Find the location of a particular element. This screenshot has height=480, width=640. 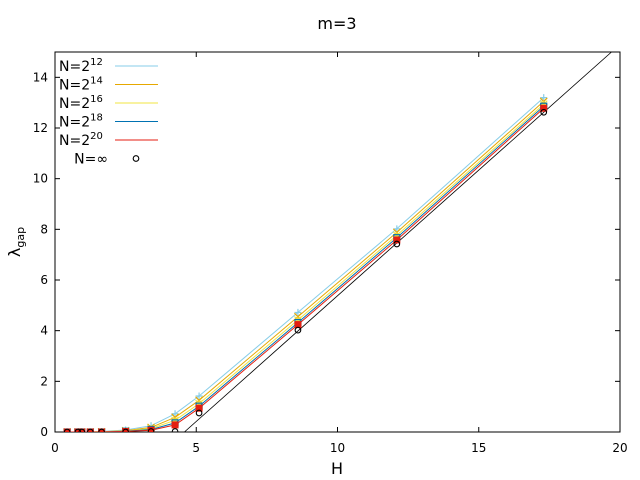

y-tick-label: 8 is located at coordinates (44, 229).